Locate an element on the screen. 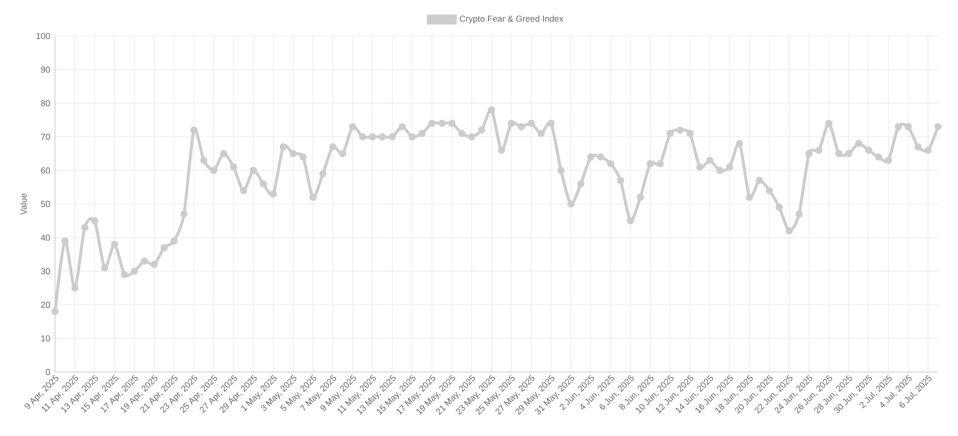 The image size is (958, 436). y-tick-label: 20 is located at coordinates (45, 305).